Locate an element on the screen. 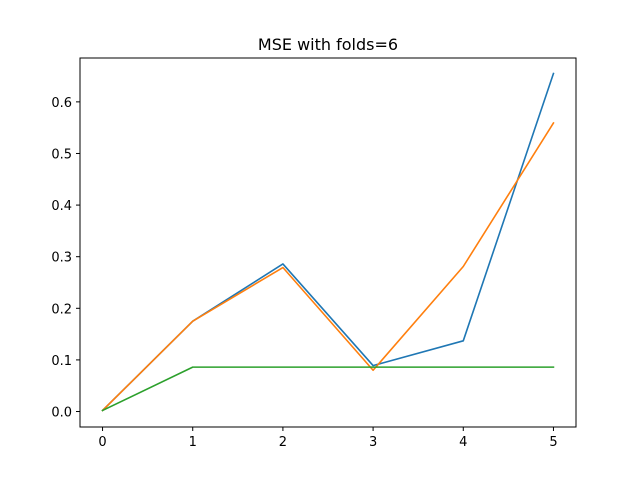  x-tick-label: 3 is located at coordinates (373, 442).